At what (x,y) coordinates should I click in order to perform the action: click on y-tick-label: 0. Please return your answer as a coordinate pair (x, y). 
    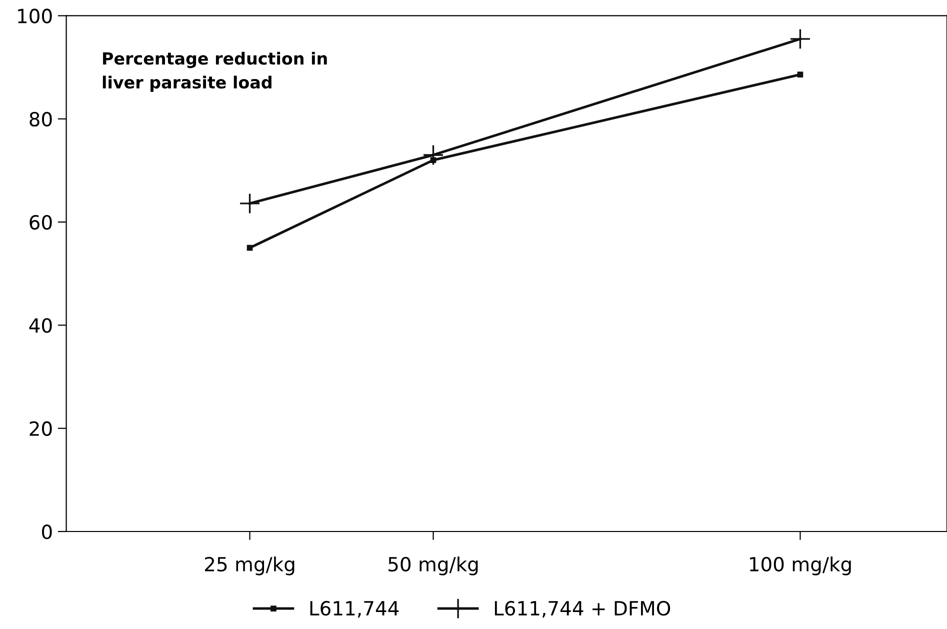
    Looking at the image, I should click on (47, 532).